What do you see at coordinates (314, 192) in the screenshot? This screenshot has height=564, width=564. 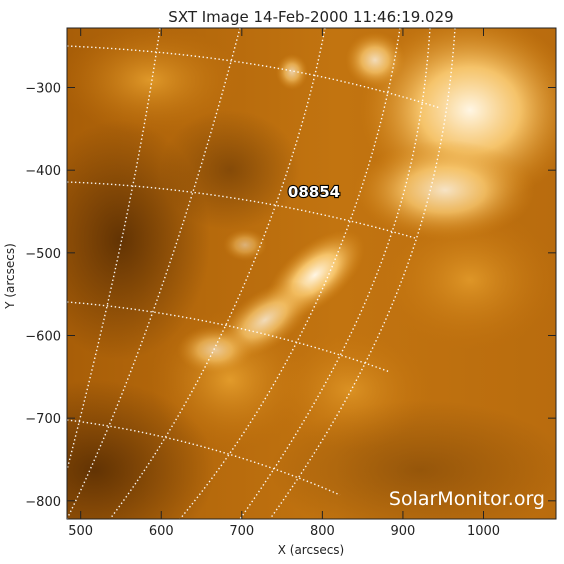 I see `region-label: 08854` at bounding box center [314, 192].